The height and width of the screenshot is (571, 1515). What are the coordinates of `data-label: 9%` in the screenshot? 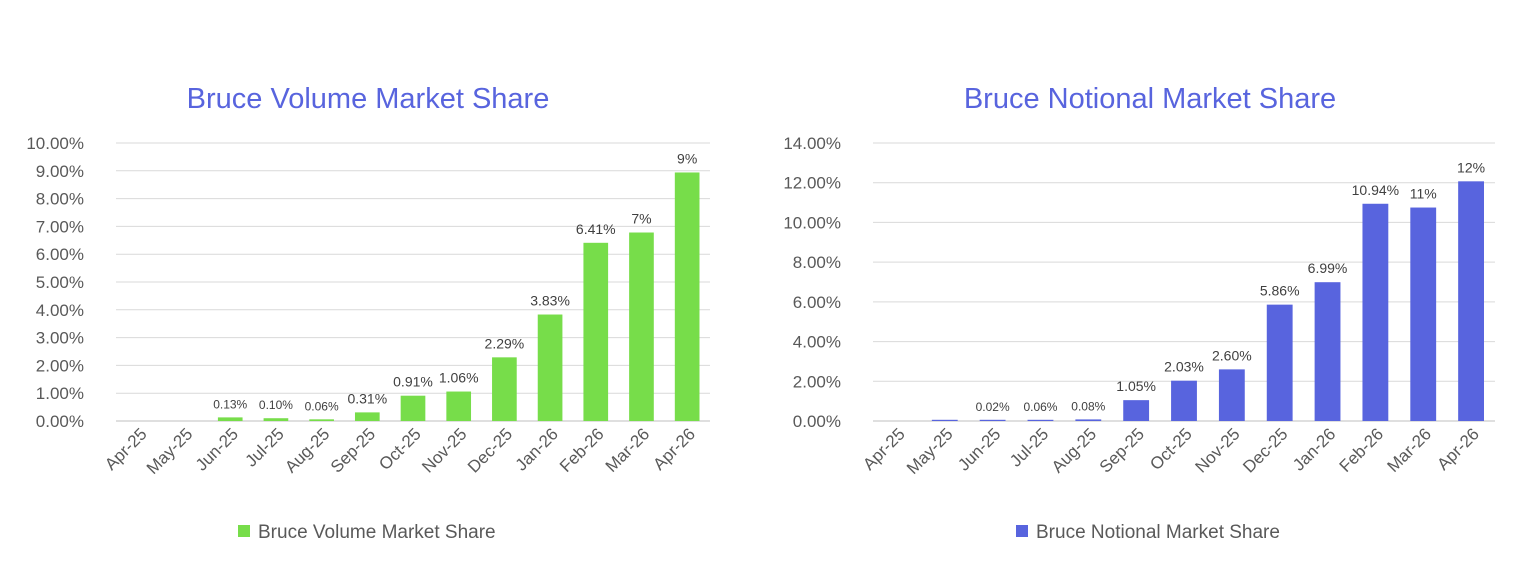 It's located at (687, 158).